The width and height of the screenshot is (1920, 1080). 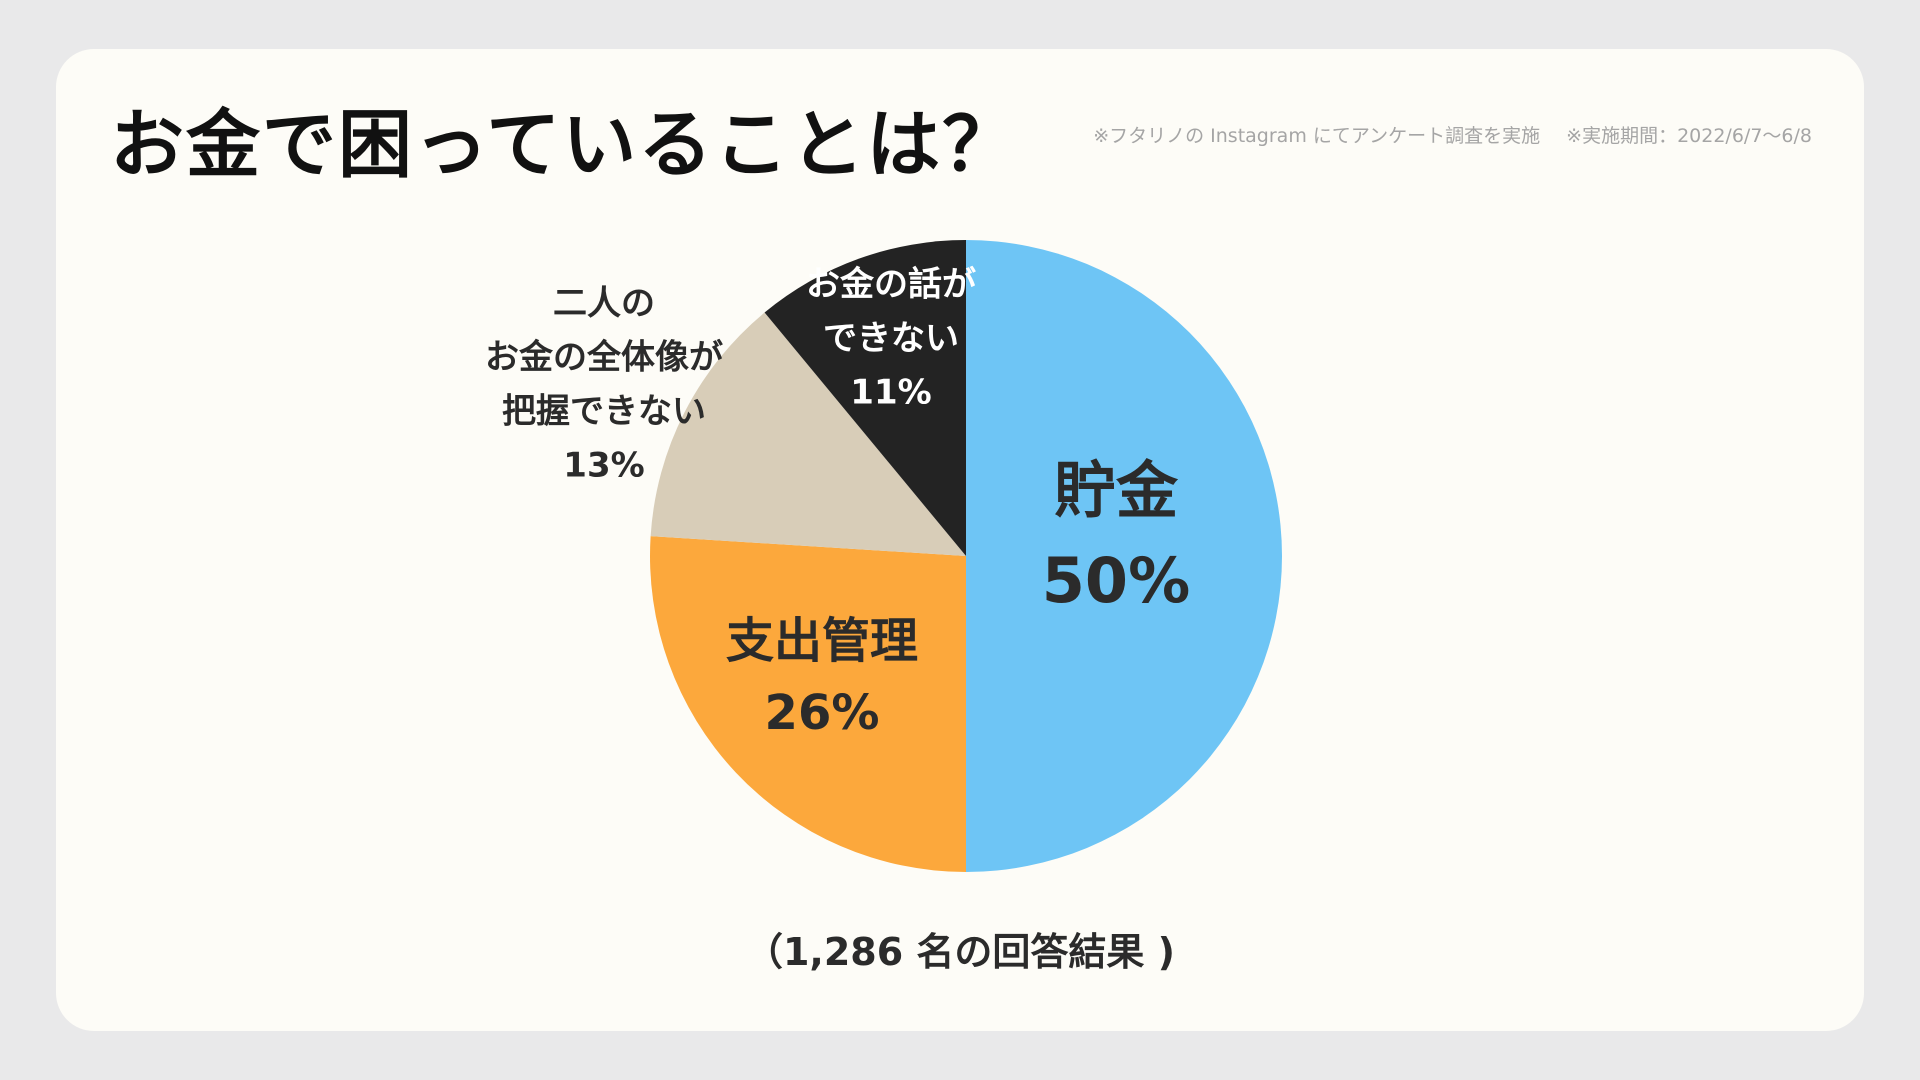 I want to click on respondent-caption: （1,286 名の回答結果 ), so click(x=960, y=952).